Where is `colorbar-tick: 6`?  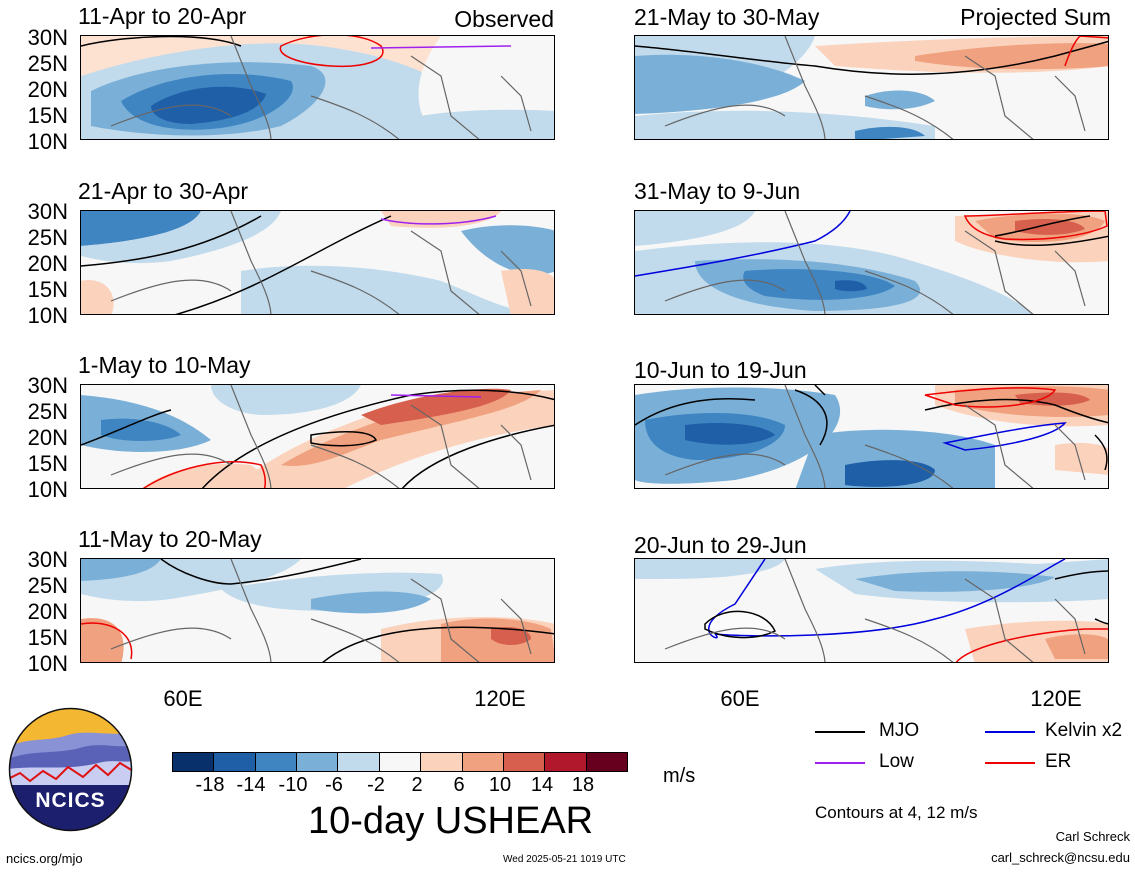
colorbar-tick: 6 is located at coordinates (459, 785).